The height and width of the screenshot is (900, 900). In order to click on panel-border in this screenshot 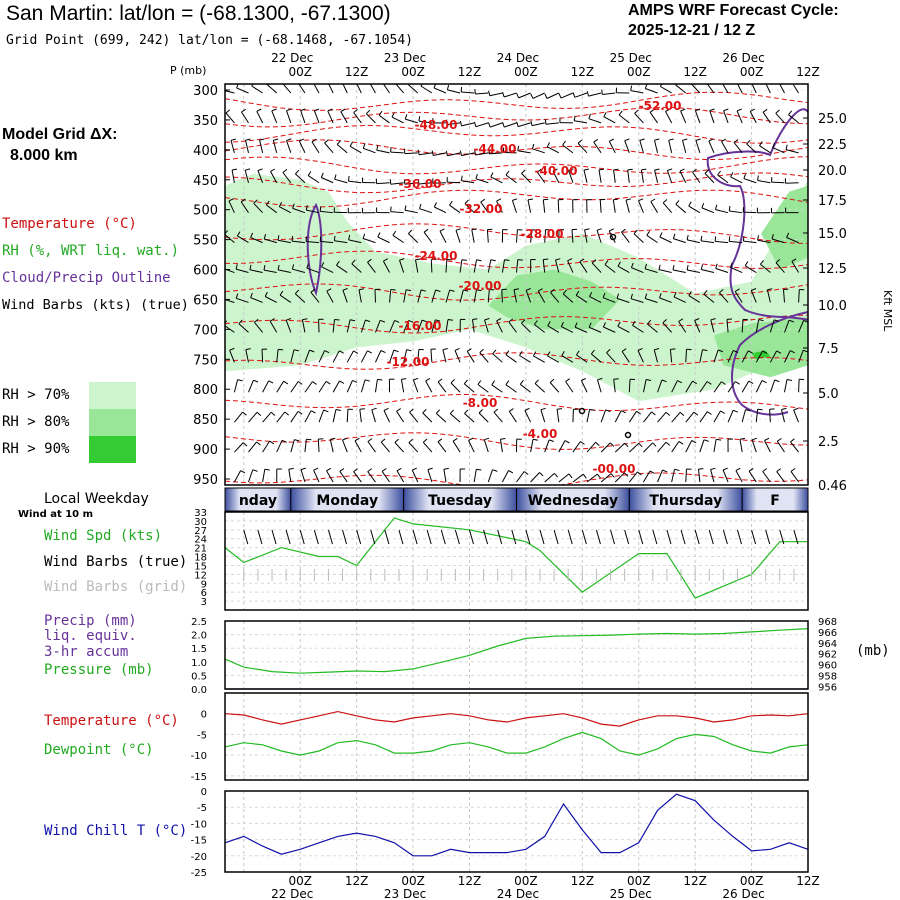, I will do `click(516, 561)`.